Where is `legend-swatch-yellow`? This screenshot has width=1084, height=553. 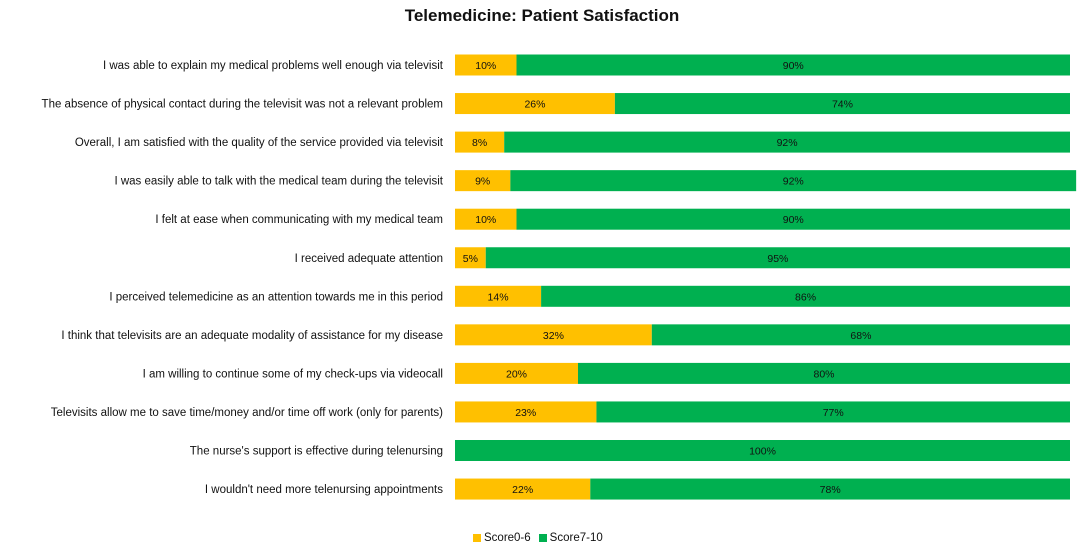 legend-swatch-yellow is located at coordinates (477, 538).